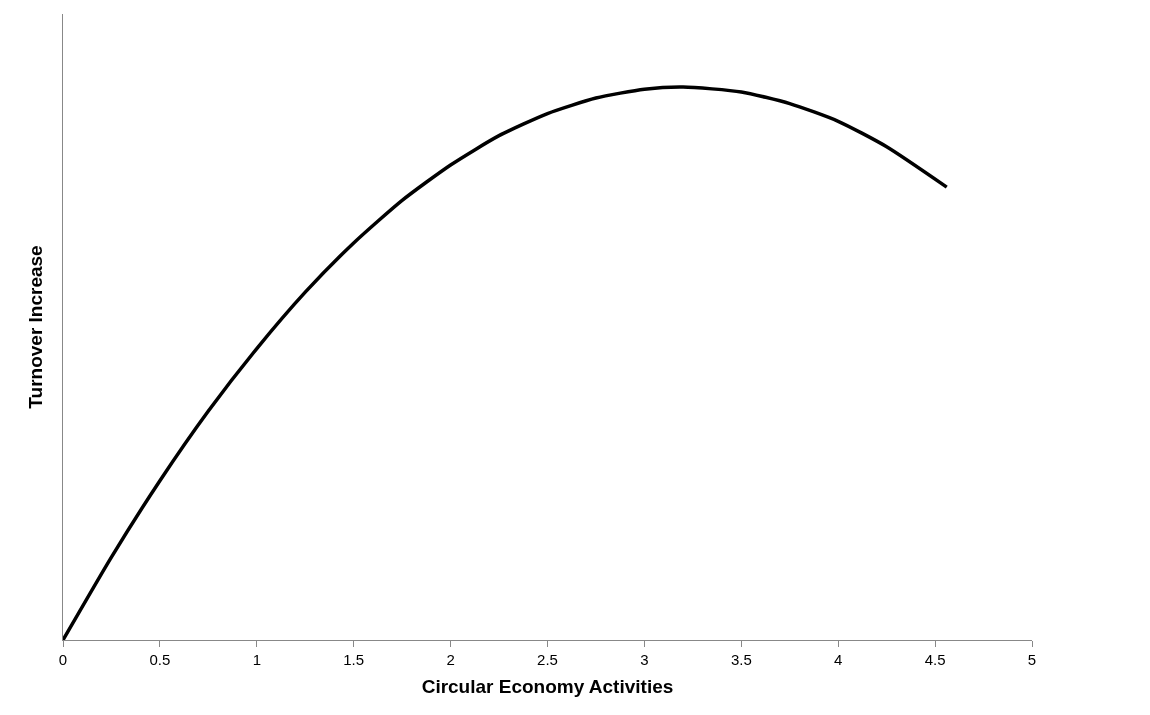 Image resolution: width=1150 pixels, height=715 pixels. I want to click on x-tick-label: 2, so click(450, 659).